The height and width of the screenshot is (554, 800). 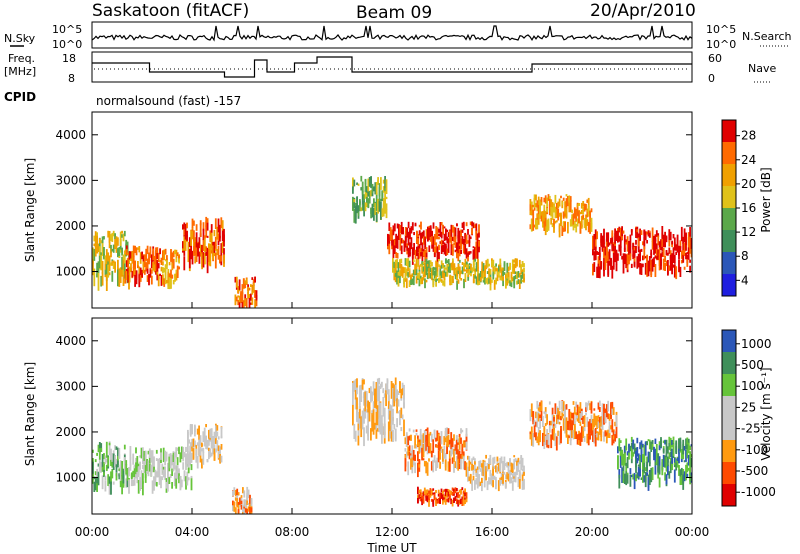 I want to click on velocity-colorbar-label: -100, so click(x=754, y=450).